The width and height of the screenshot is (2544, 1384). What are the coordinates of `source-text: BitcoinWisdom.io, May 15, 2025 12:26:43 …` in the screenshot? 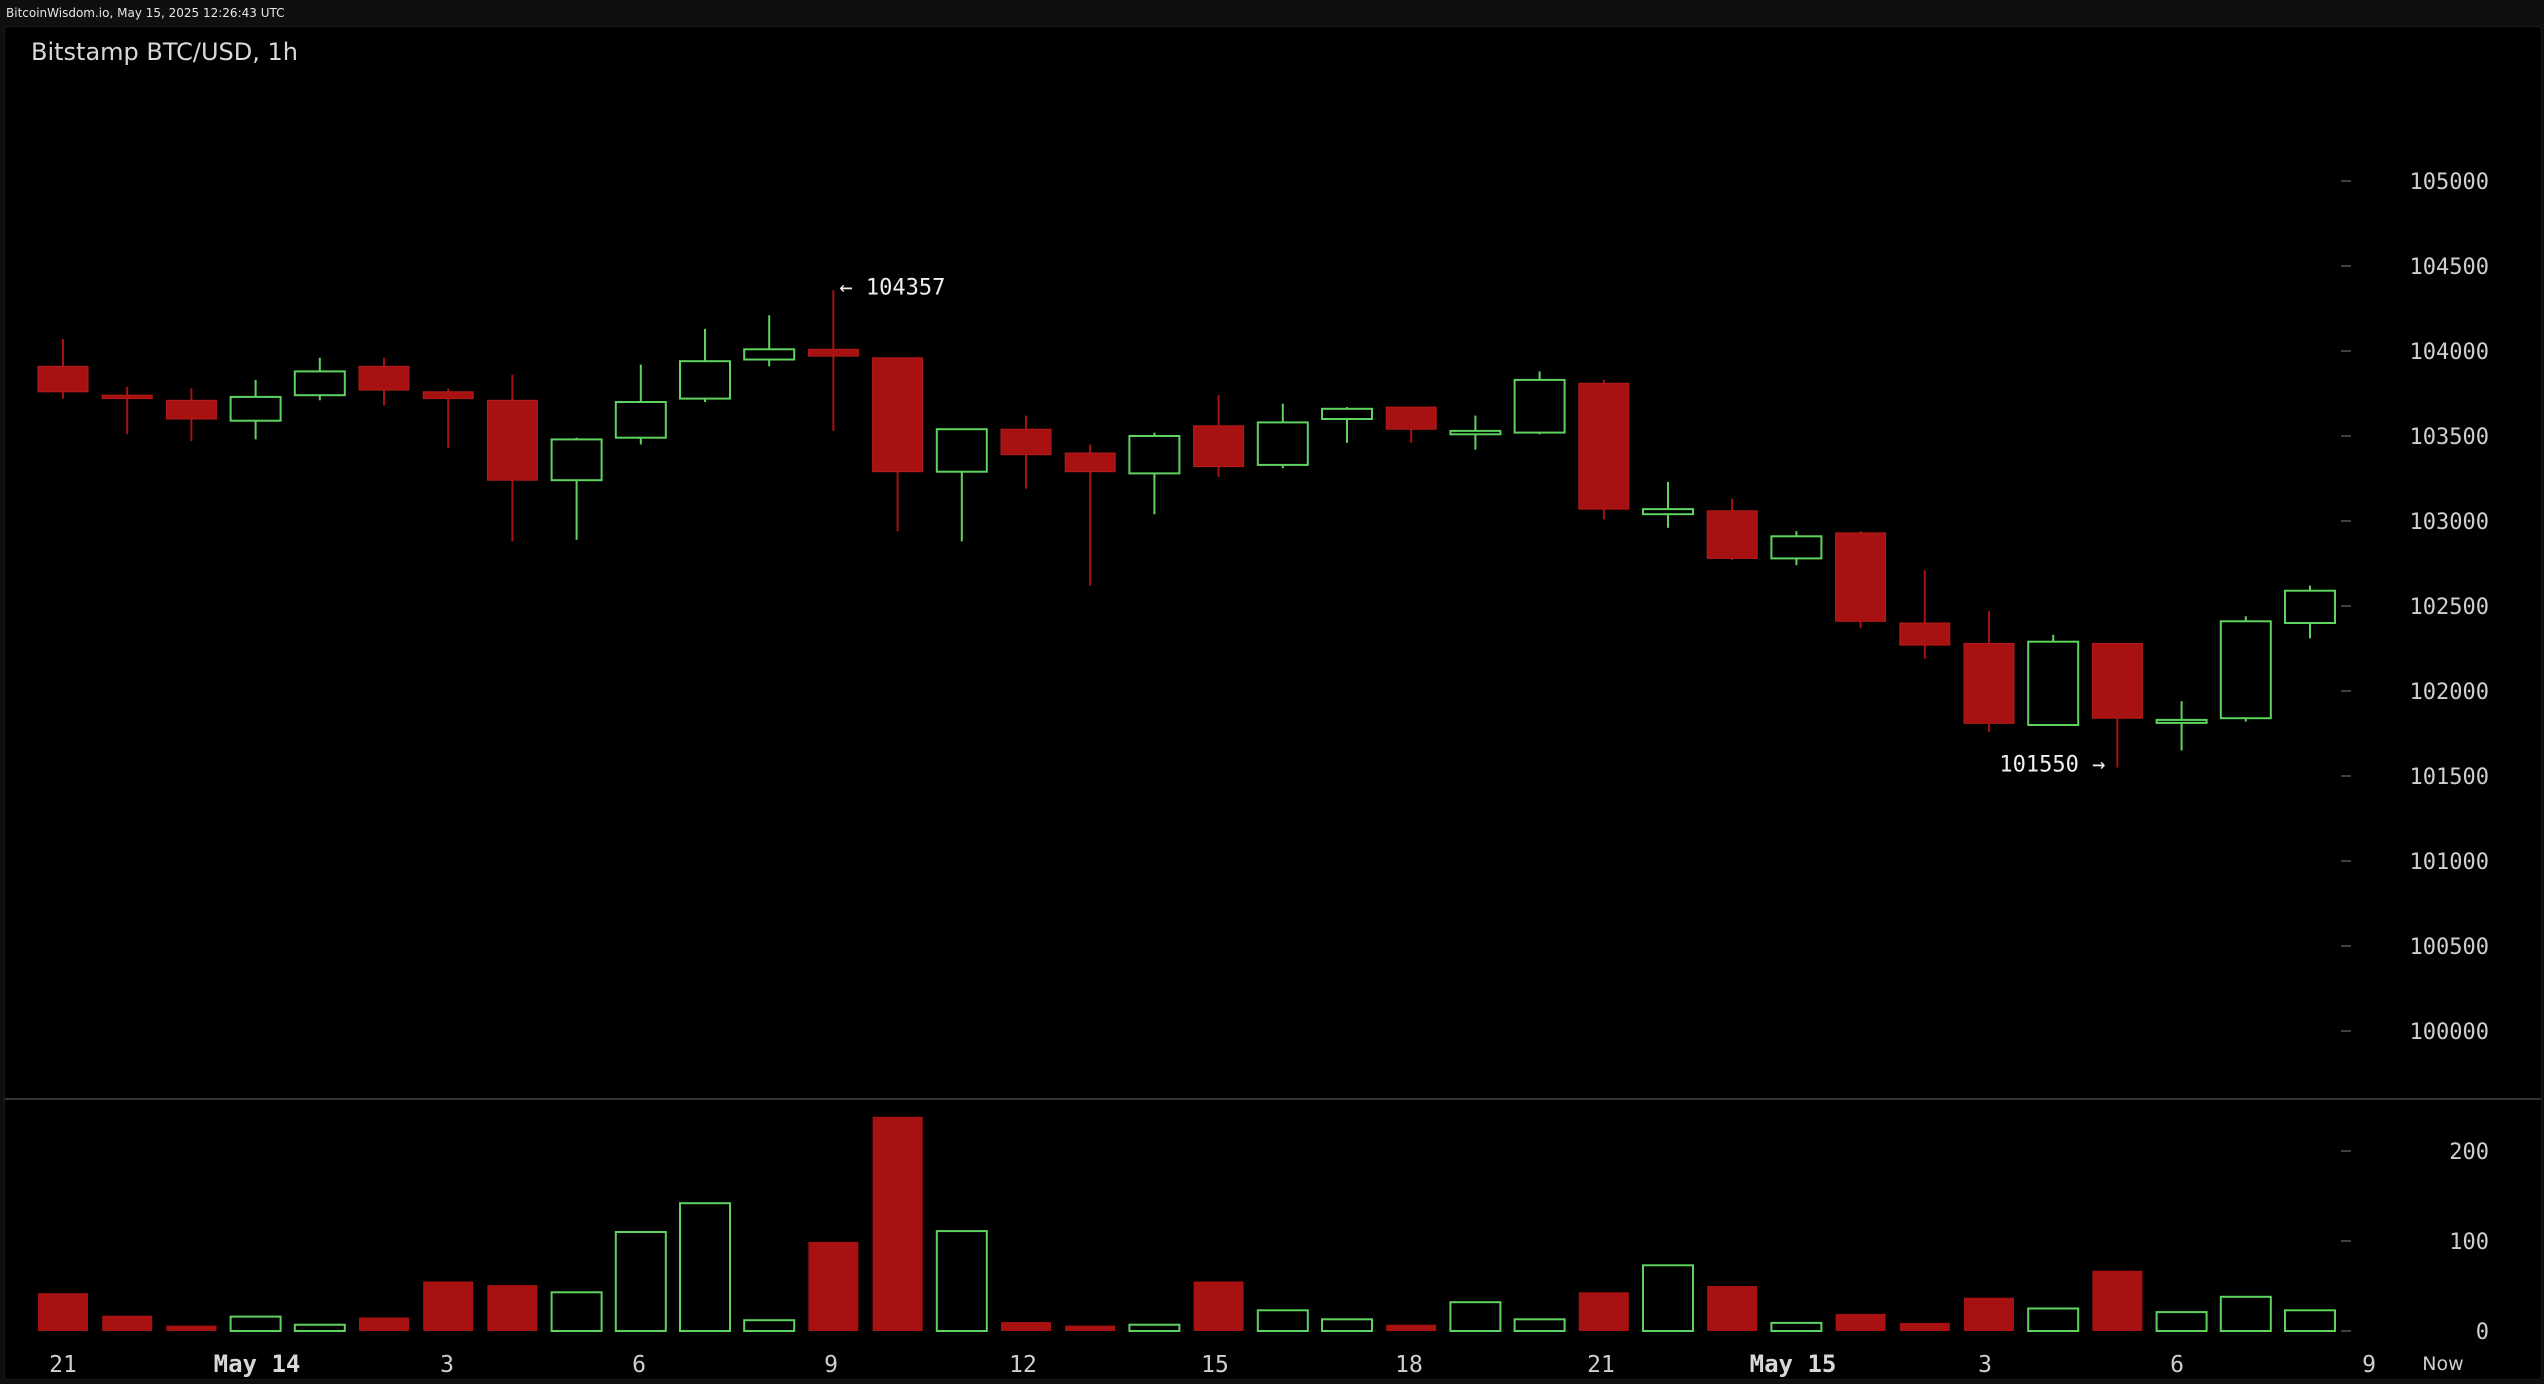 It's located at (145, 13).